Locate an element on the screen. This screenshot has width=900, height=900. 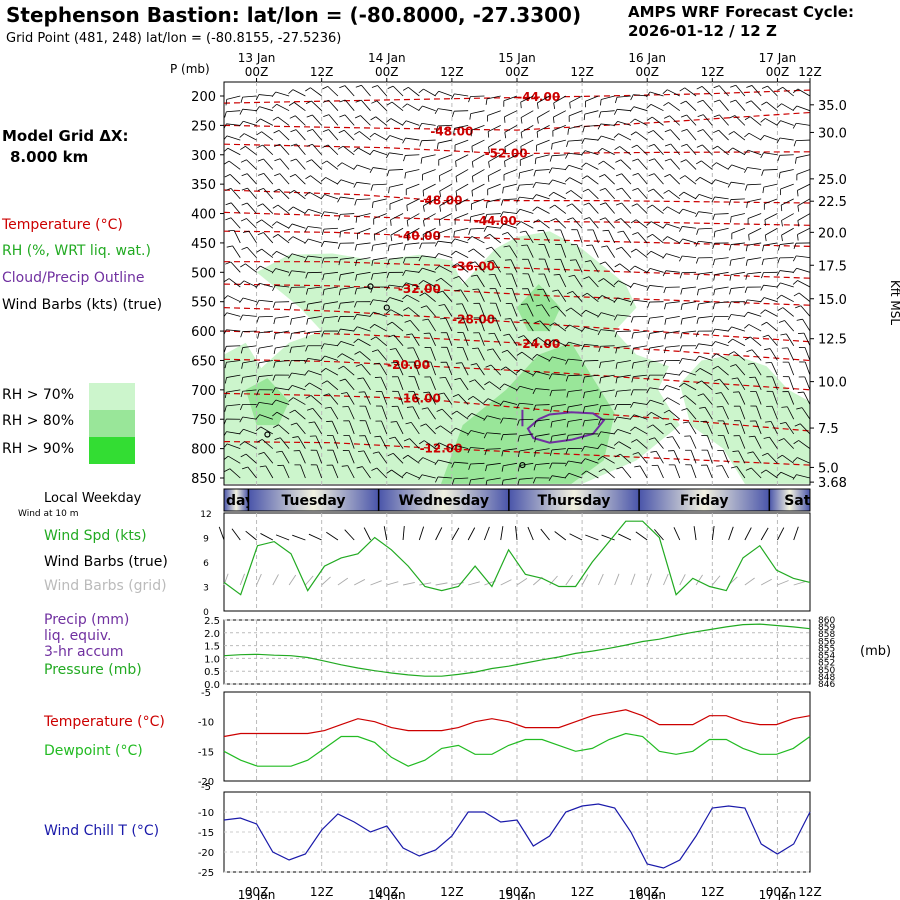
kft-axis-label: Kft MSL is located at coordinates (894, 303).